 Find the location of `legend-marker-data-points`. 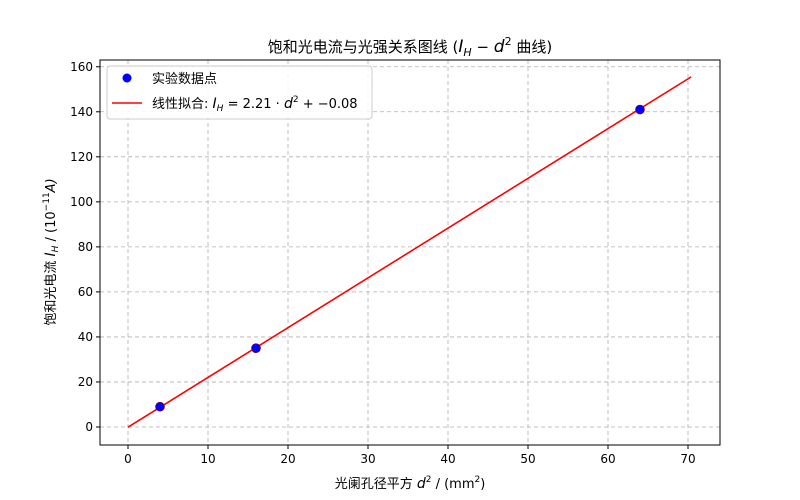

legend-marker-data-points is located at coordinates (127, 78).